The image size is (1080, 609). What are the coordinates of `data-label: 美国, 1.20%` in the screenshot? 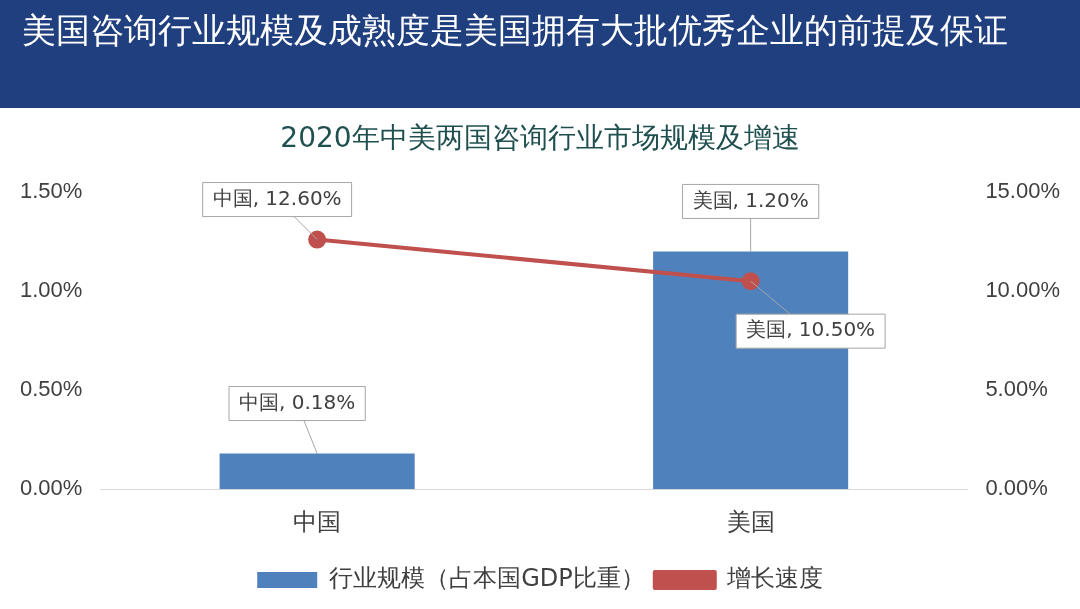 It's located at (750, 199).